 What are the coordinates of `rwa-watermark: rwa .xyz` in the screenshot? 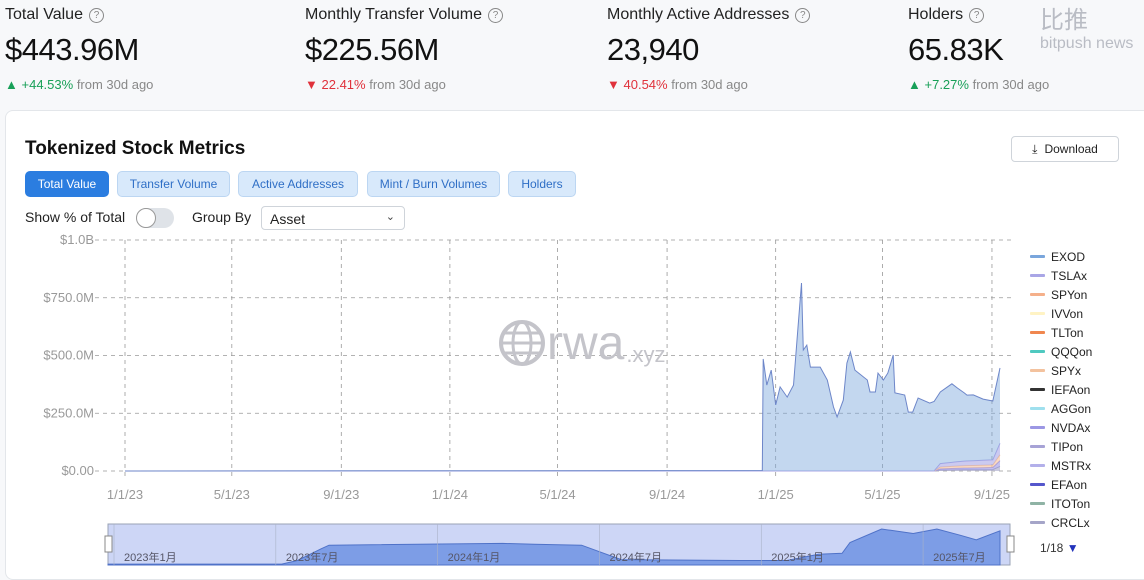 It's located at (581, 343).